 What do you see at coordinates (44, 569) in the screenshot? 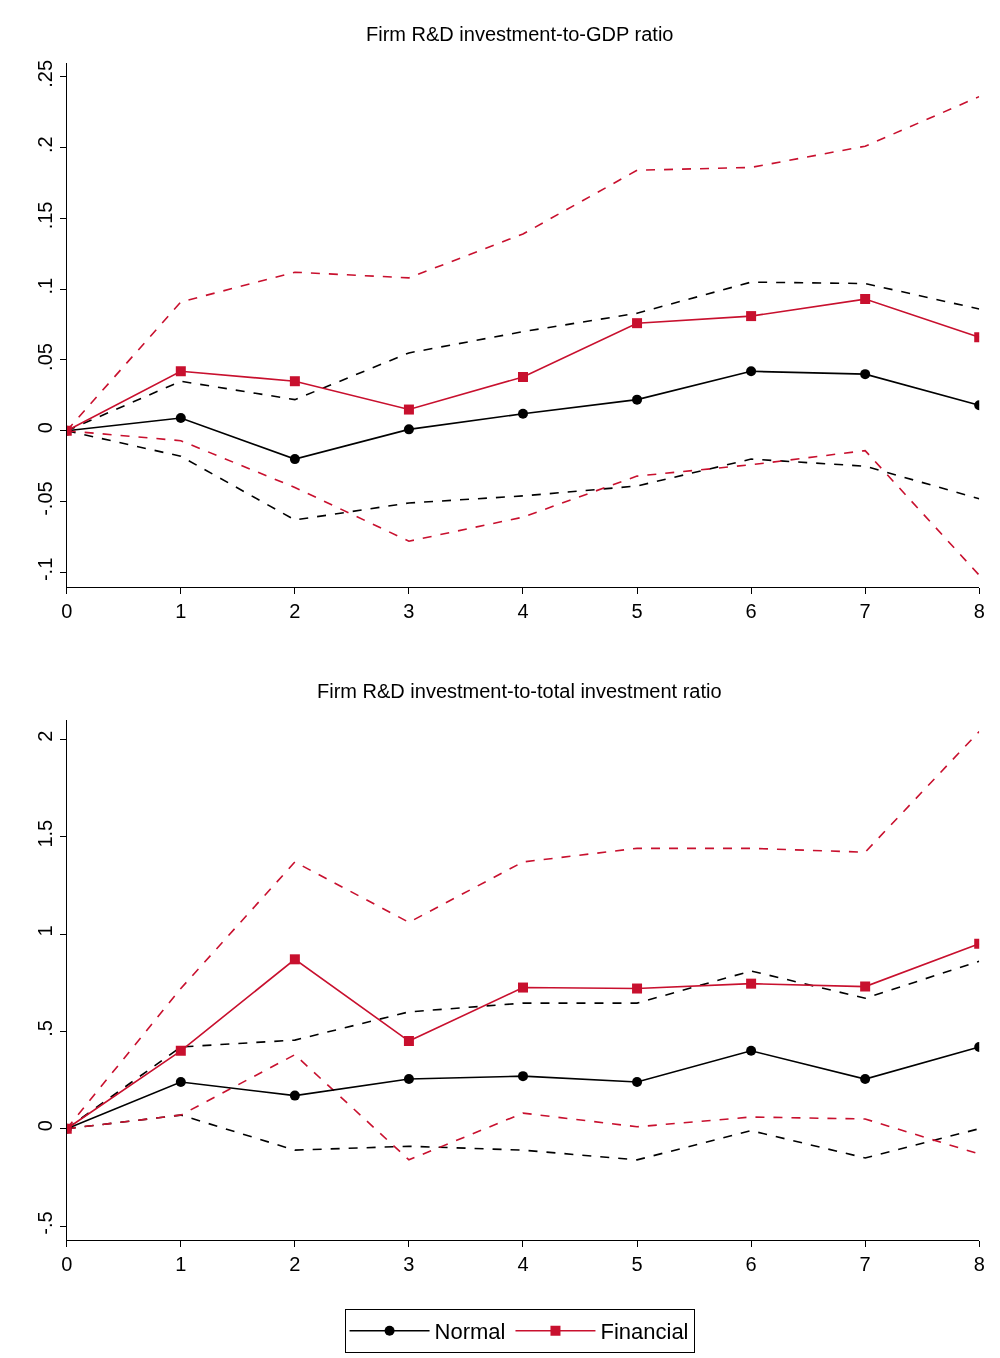
I see `y-tick-label: -.1` at bounding box center [44, 569].